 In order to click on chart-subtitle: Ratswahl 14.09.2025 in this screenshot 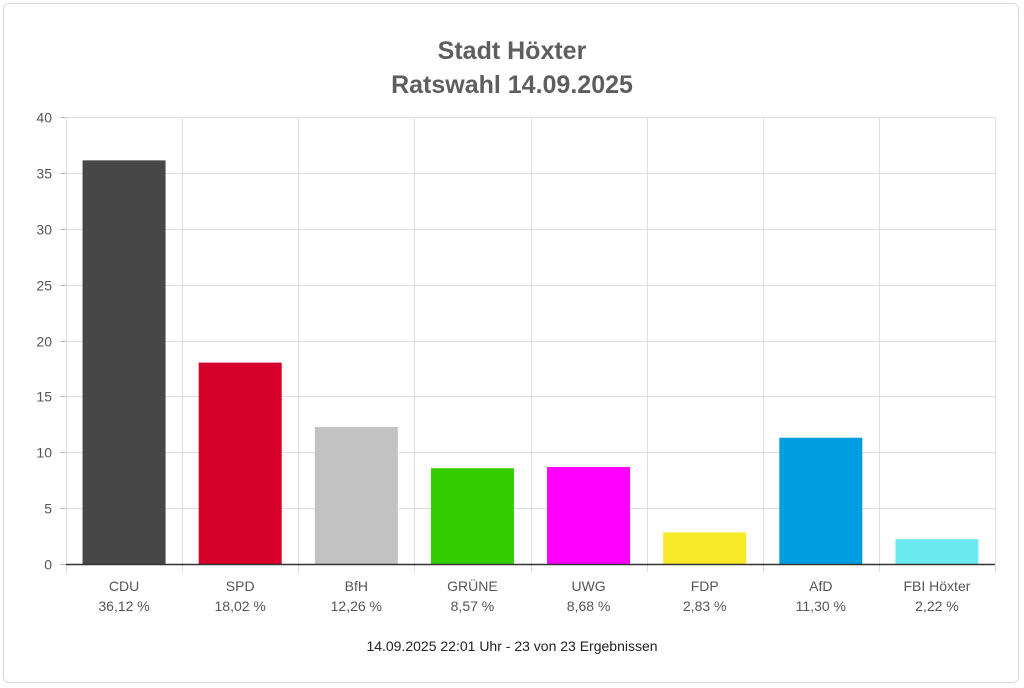, I will do `click(512, 85)`.